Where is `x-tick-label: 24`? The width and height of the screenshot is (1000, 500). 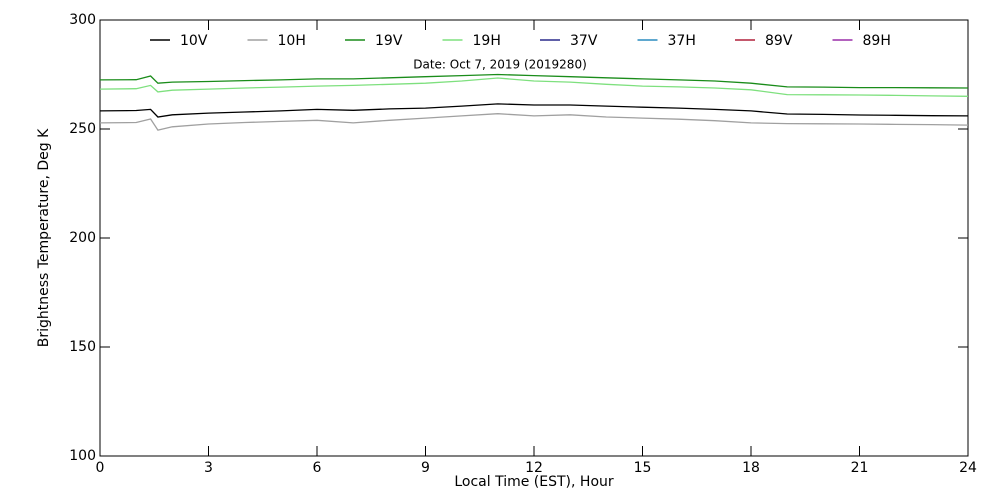 x-tick-label: 24 is located at coordinates (968, 468).